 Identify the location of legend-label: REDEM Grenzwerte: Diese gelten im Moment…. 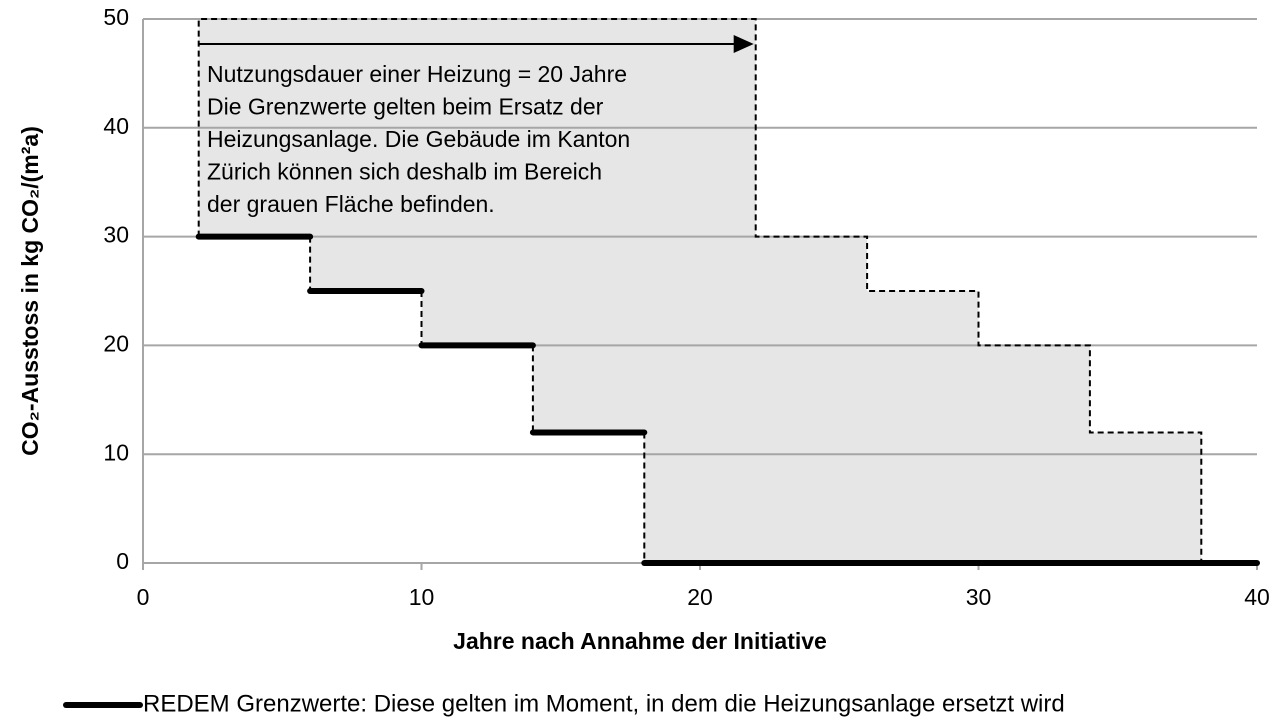
(604, 703).